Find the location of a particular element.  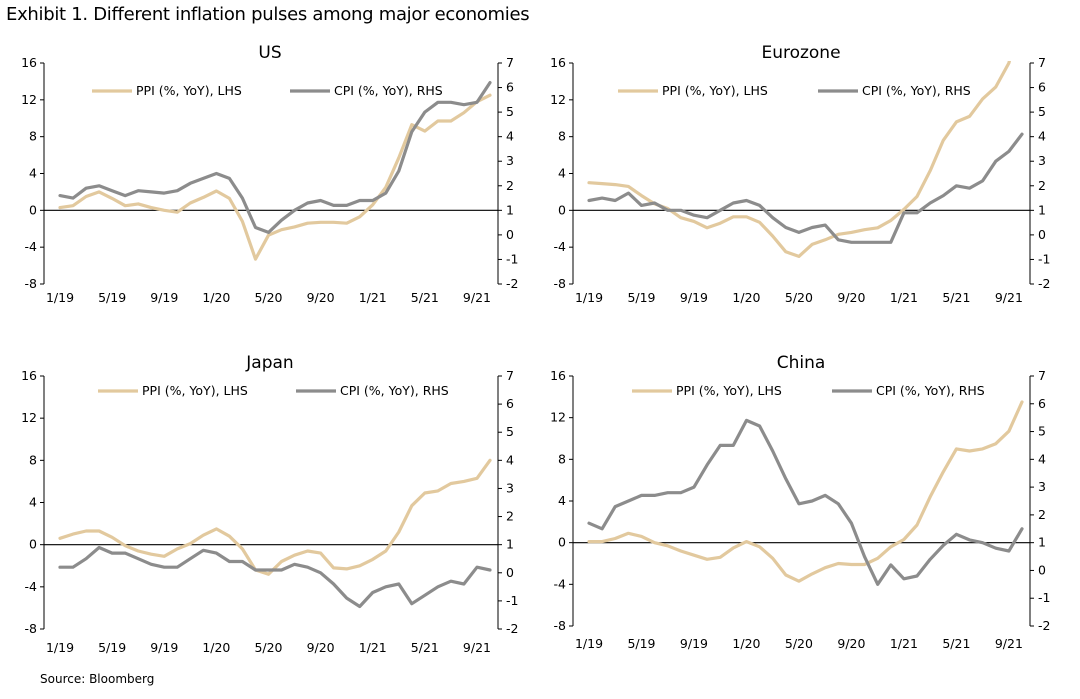

chart-title: Japan is located at coordinates (269, 363).